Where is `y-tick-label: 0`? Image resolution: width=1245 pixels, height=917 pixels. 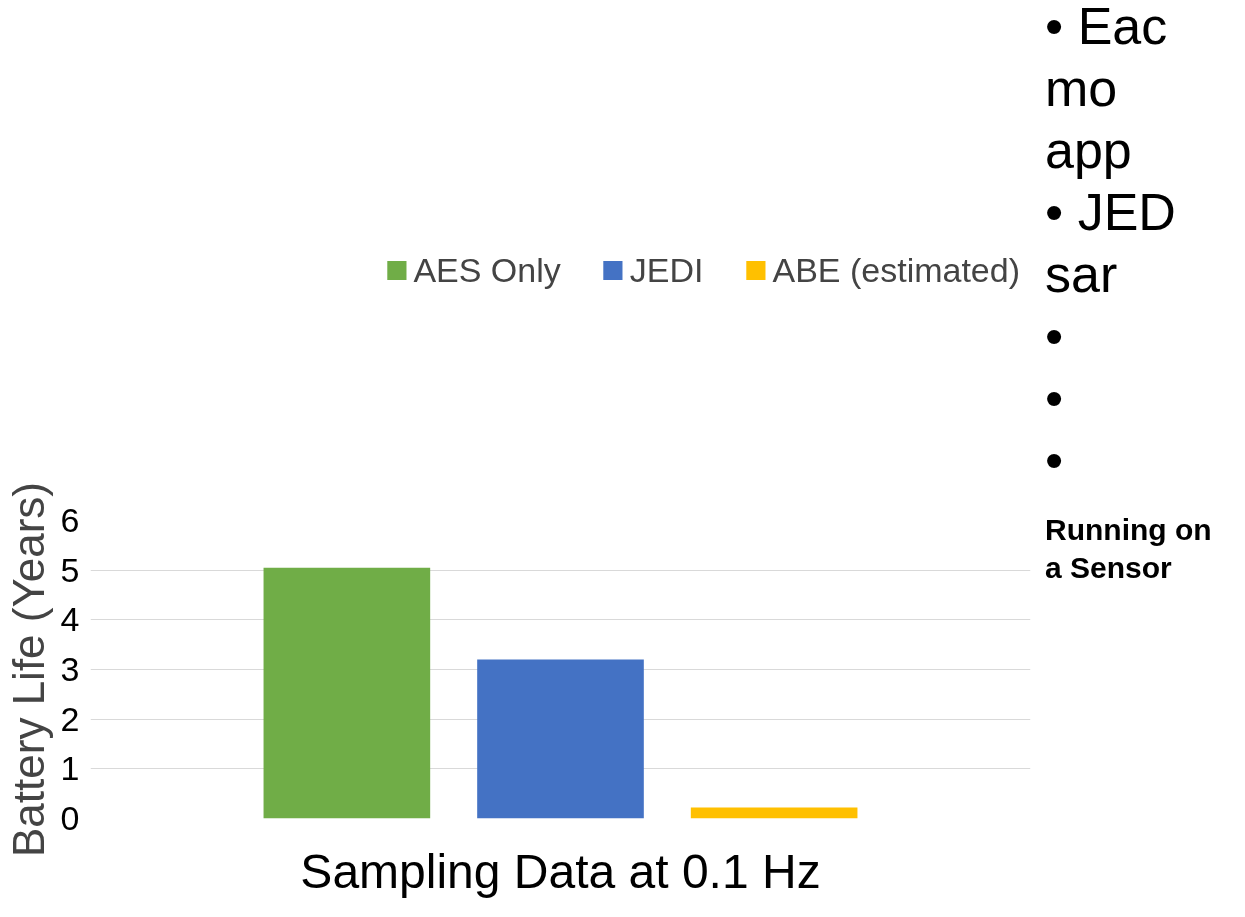 y-tick-label: 0 is located at coordinates (70, 818).